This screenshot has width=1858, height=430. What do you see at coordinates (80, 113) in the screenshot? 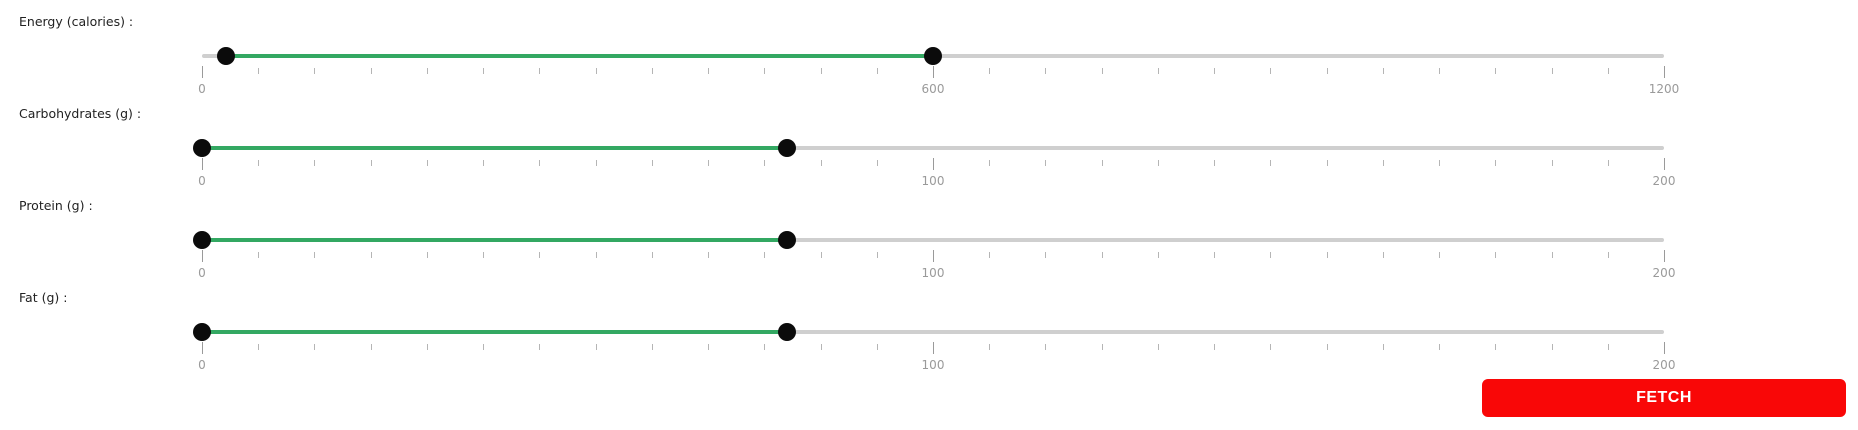
I see `carbohydrates-slider-label: Carbohydrates (g) :` at bounding box center [80, 113].